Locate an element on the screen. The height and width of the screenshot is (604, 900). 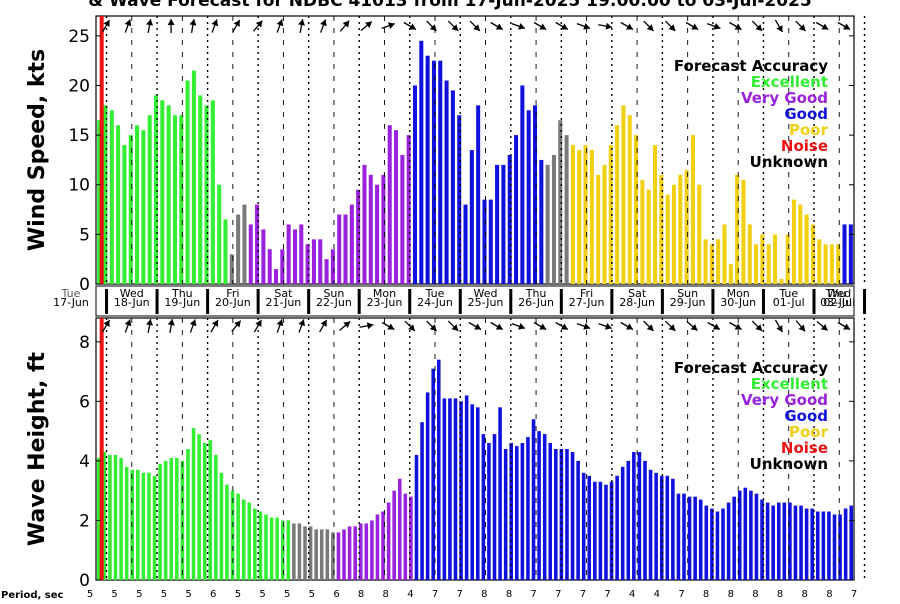
date-label: 21-Jun is located at coordinates (284, 302).